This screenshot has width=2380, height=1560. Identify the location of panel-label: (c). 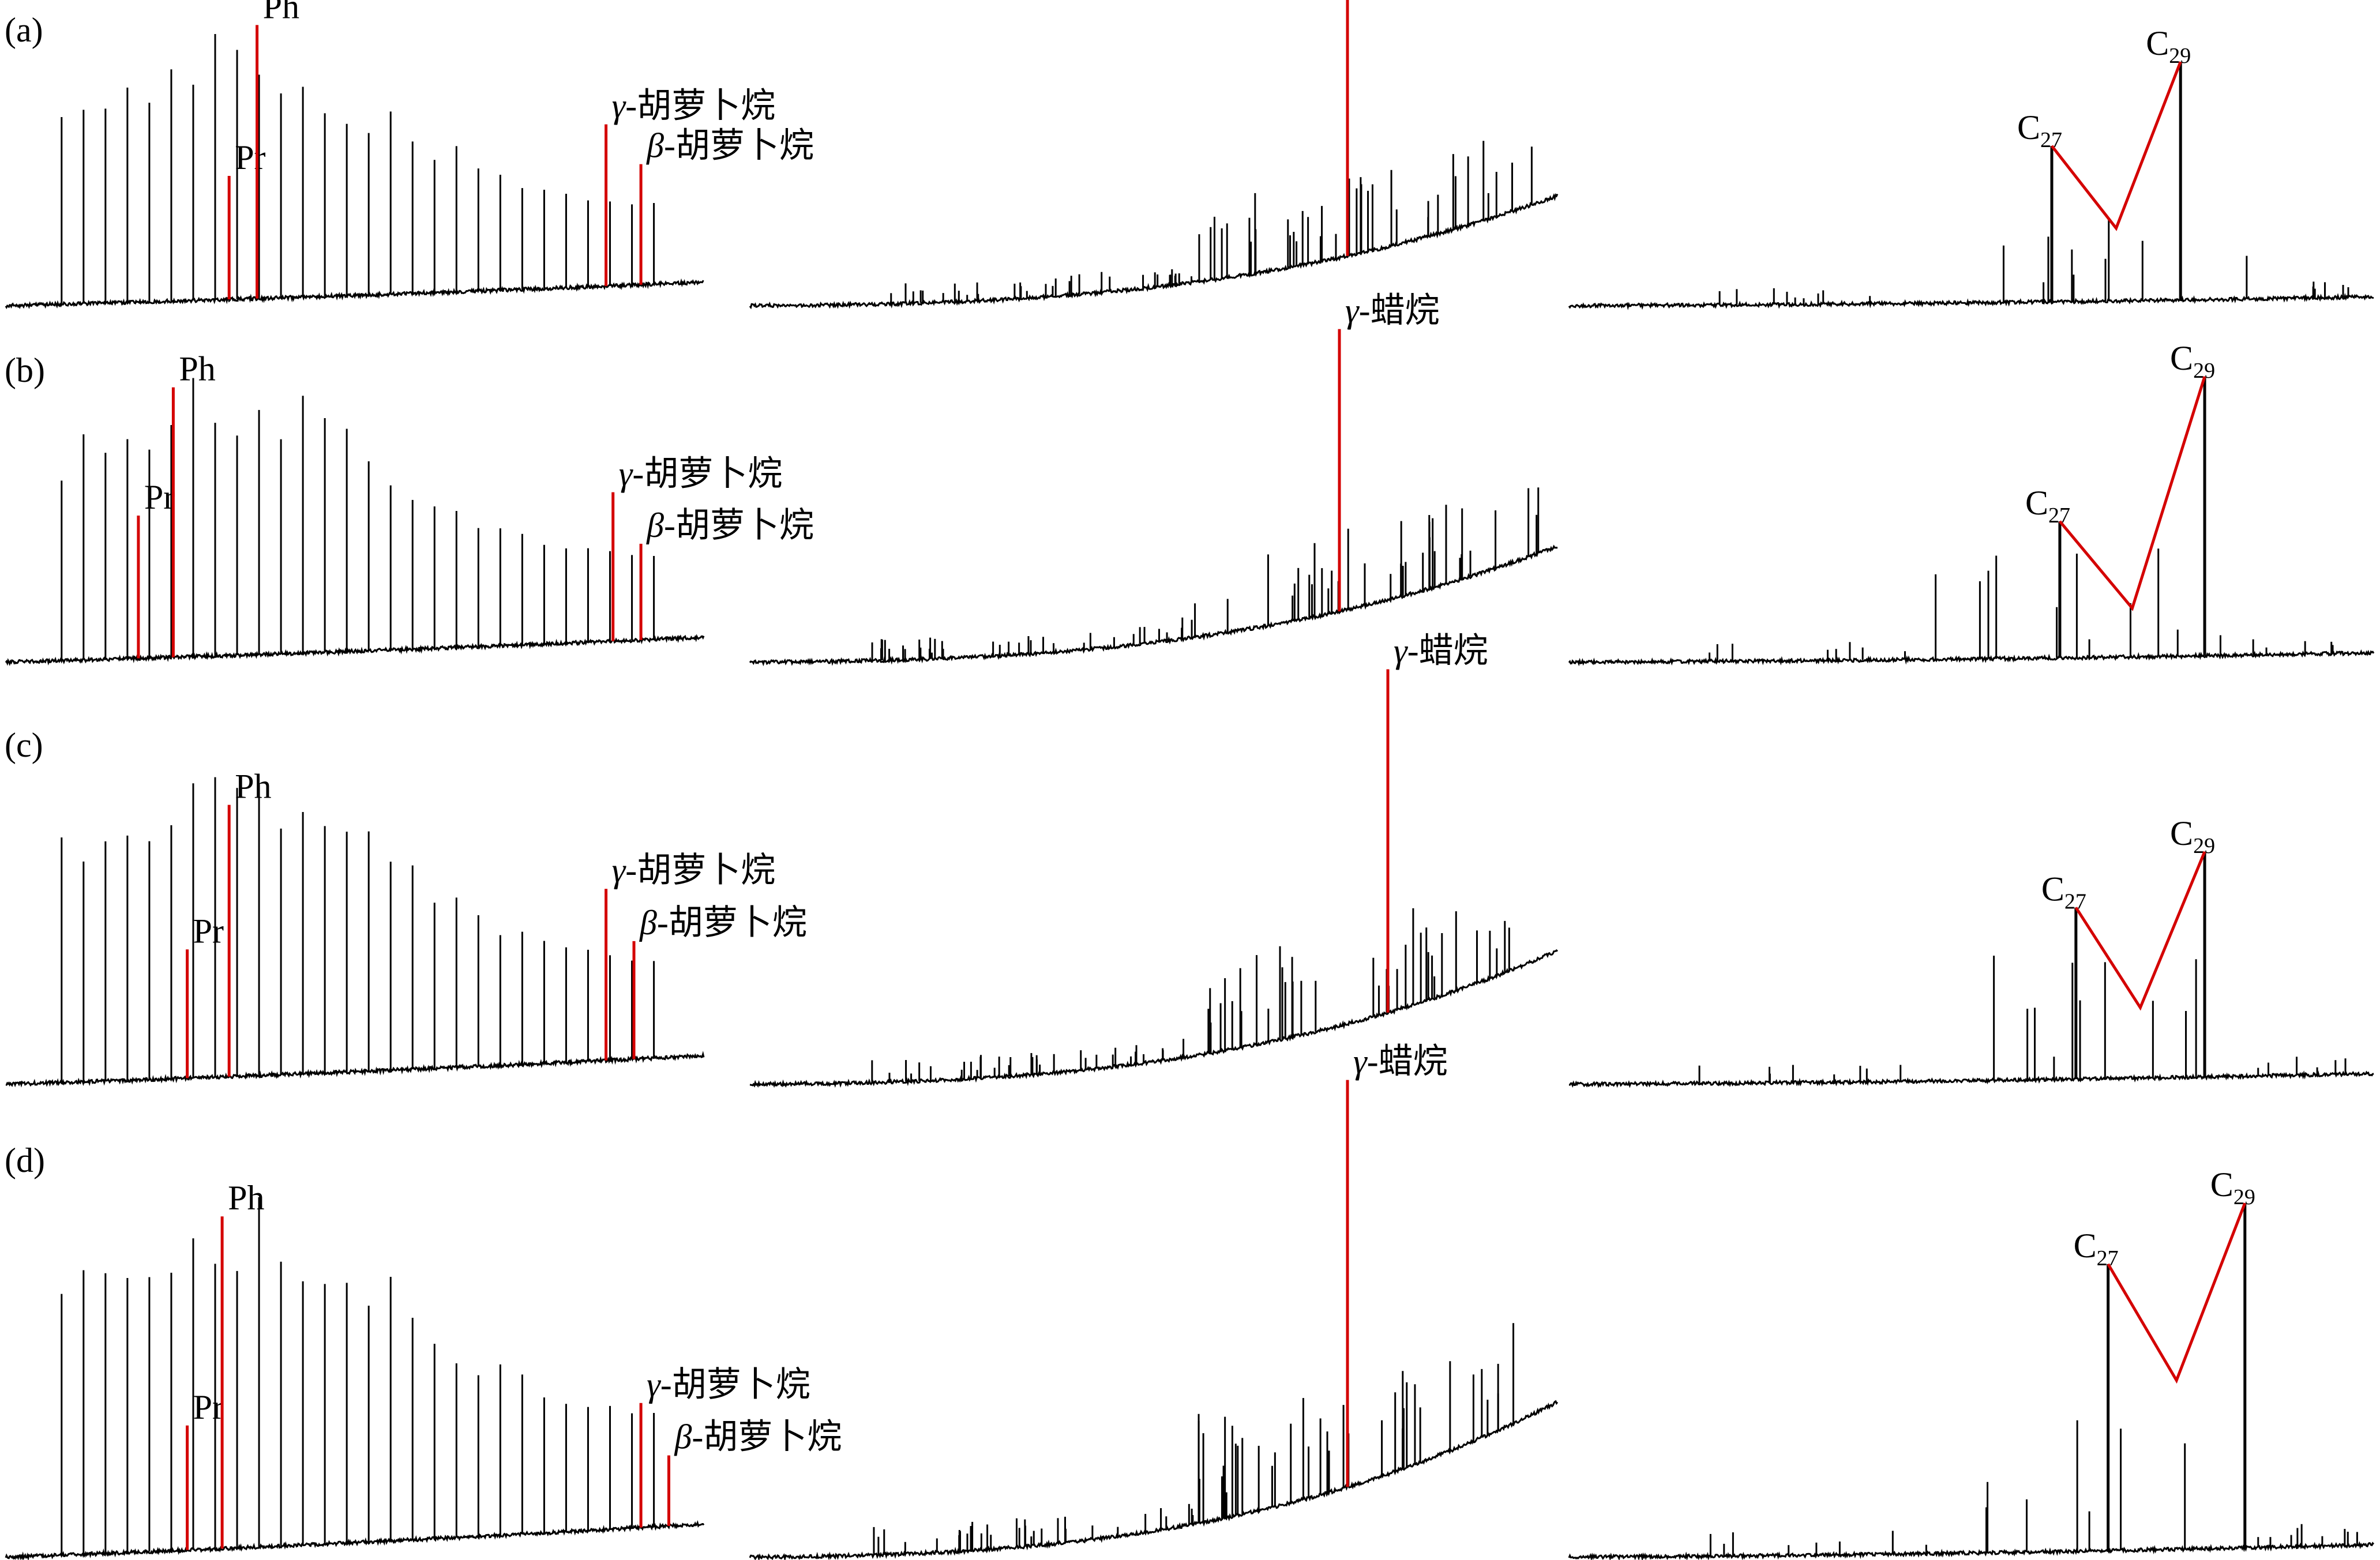
(24, 745).